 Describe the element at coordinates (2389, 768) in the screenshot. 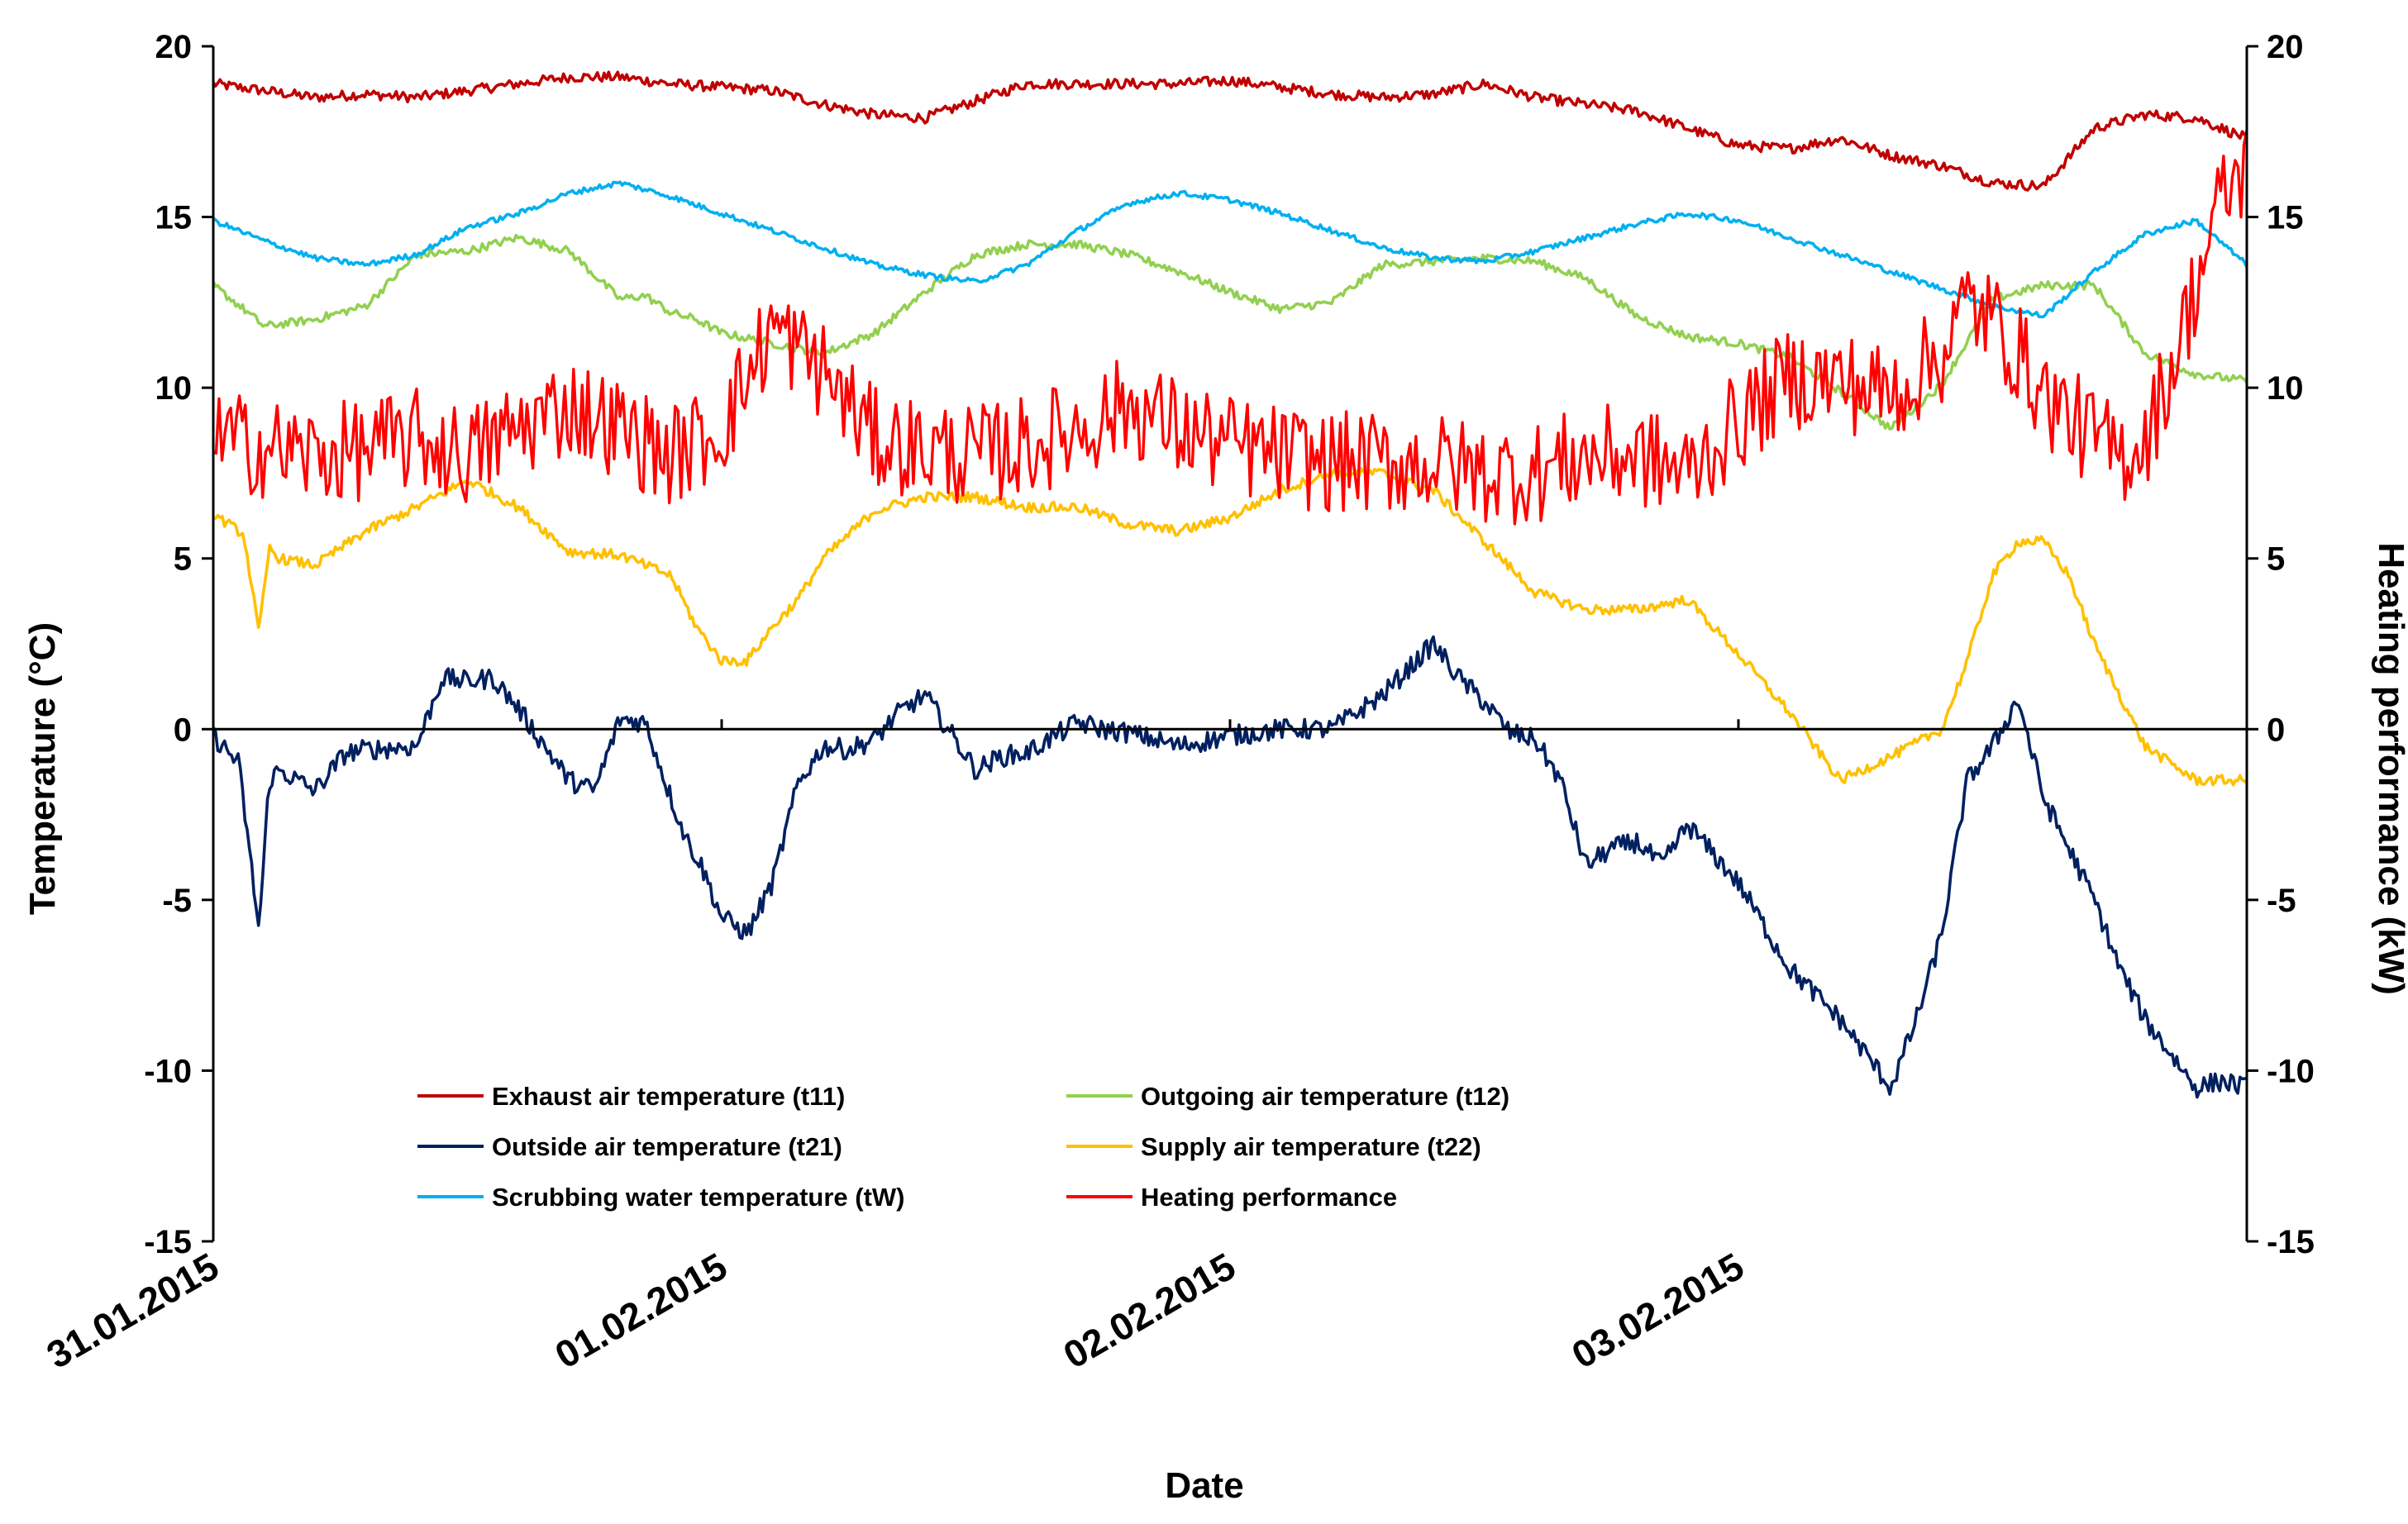

I see `y2-axis-title: Heating performance (kW)` at that location.